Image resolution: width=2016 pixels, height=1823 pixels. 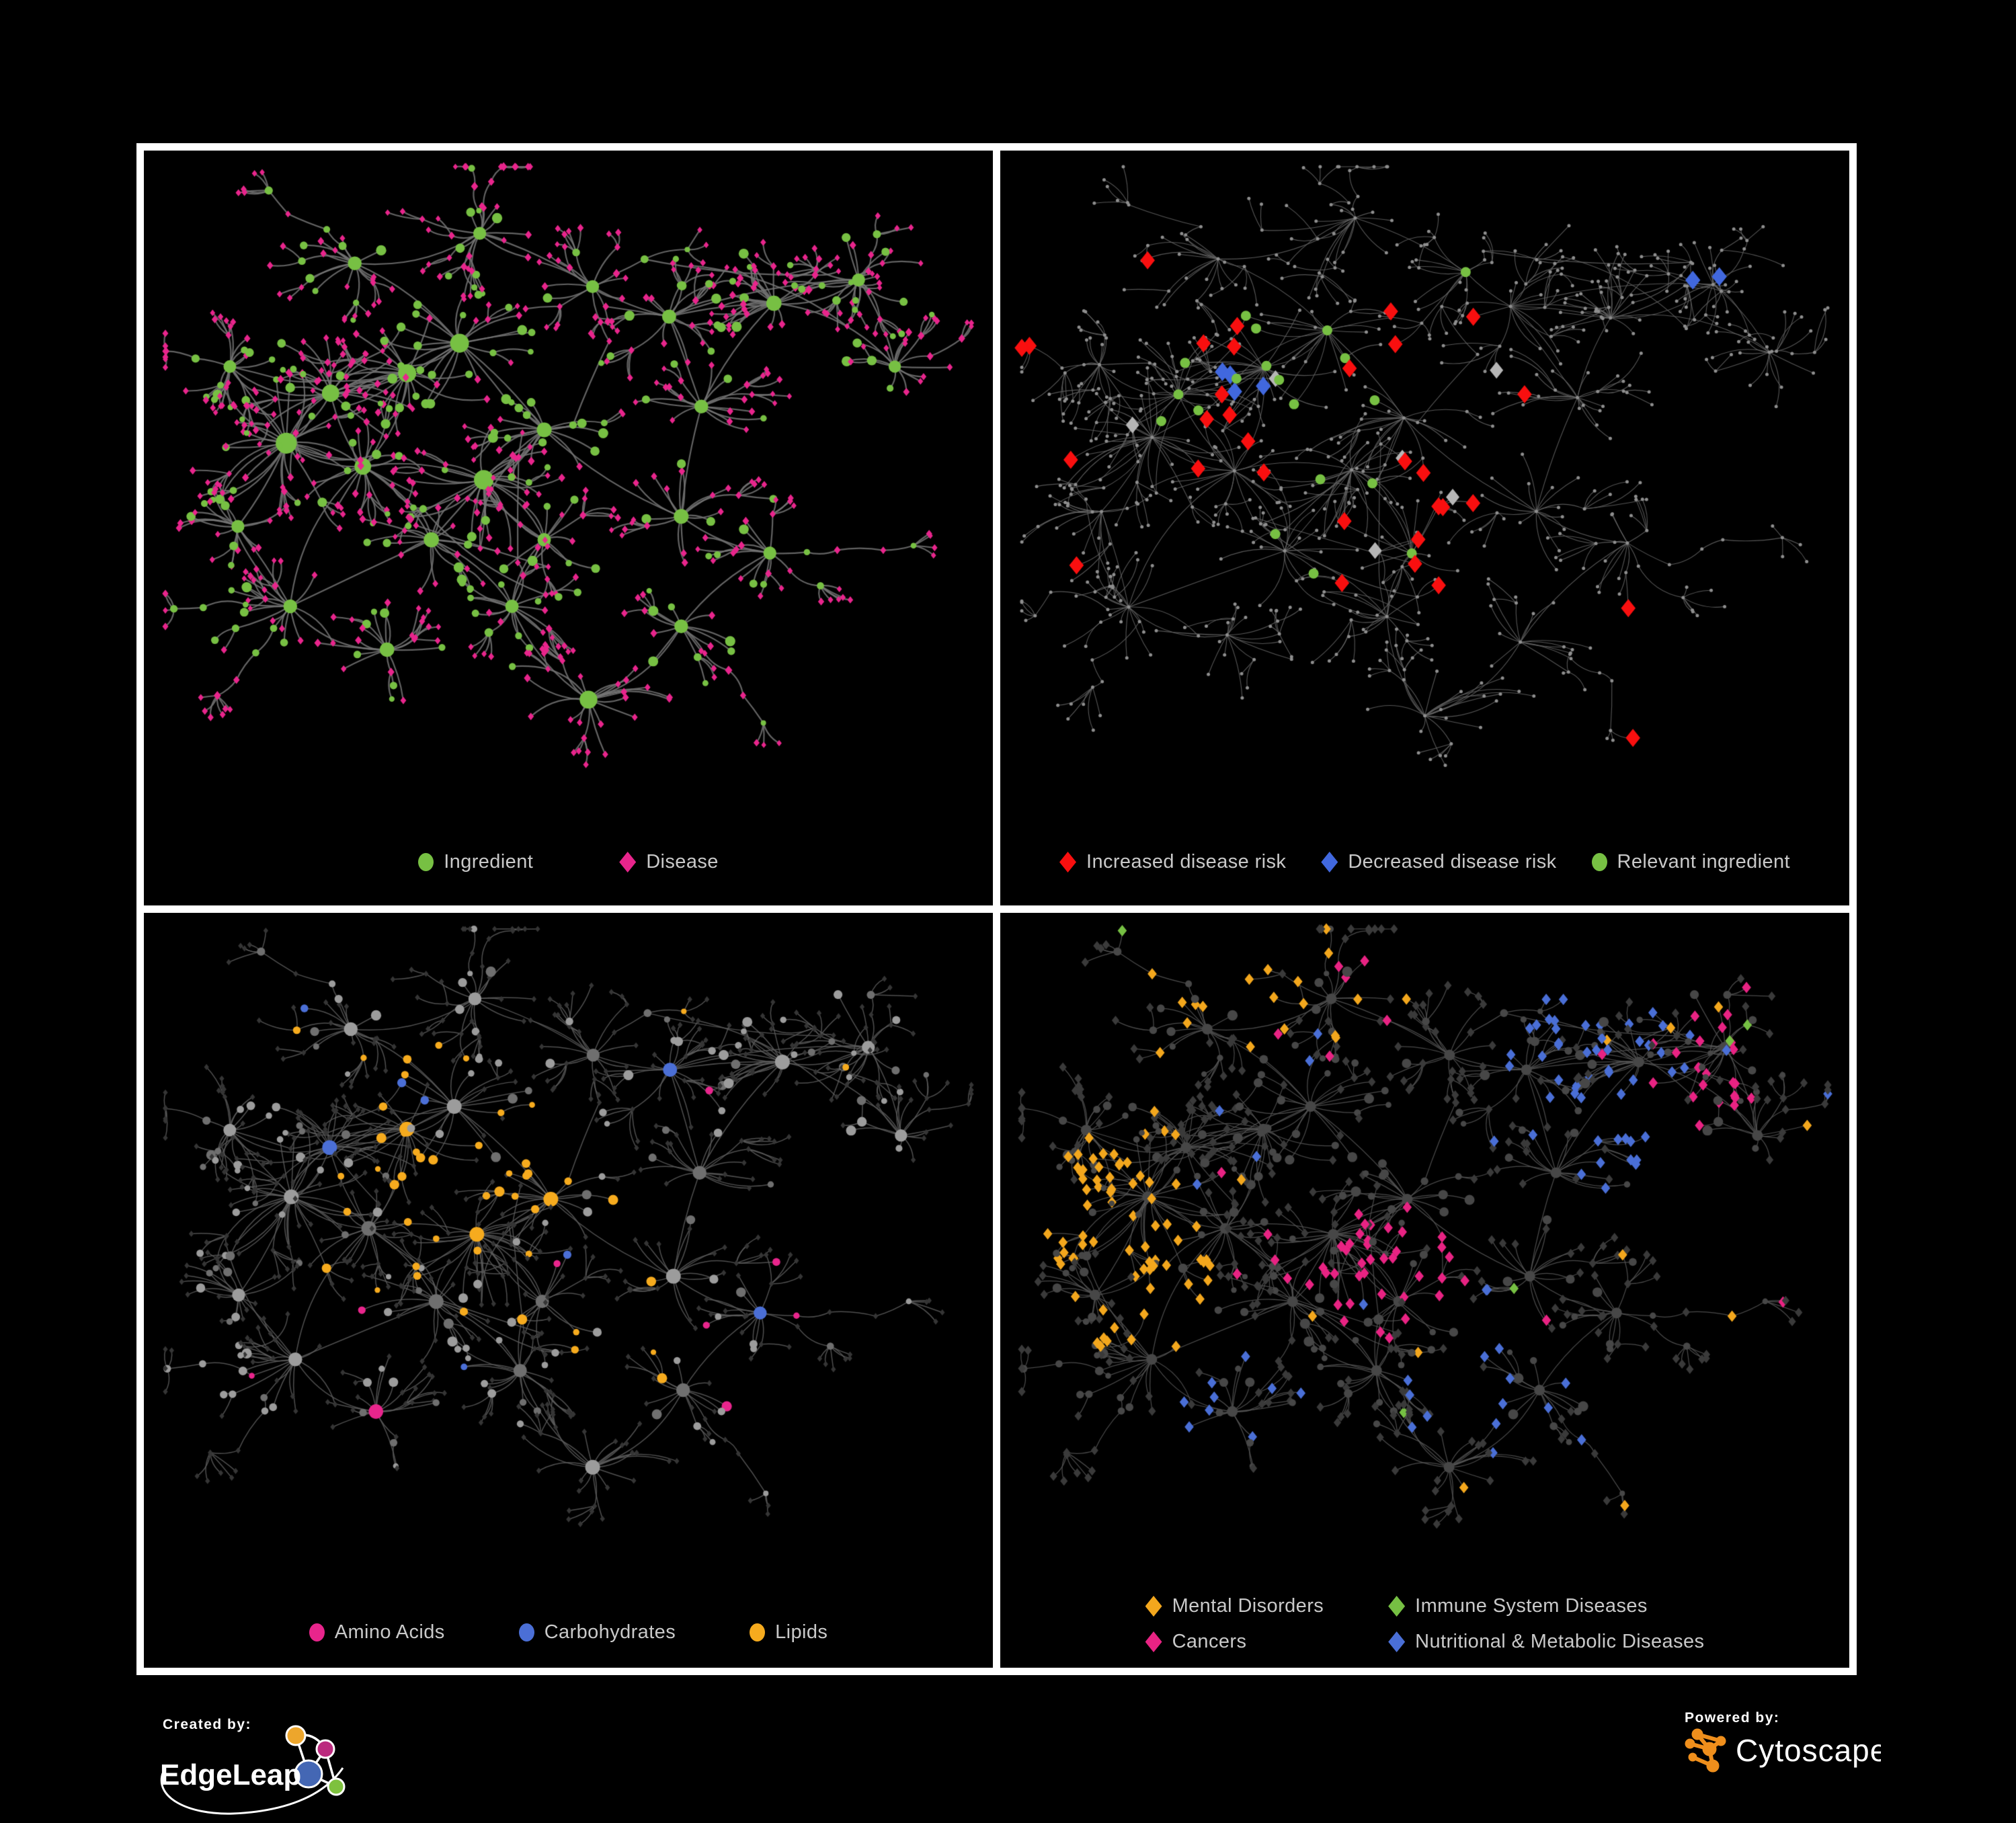 I want to click on lipids-marker, so click(x=758, y=1633).